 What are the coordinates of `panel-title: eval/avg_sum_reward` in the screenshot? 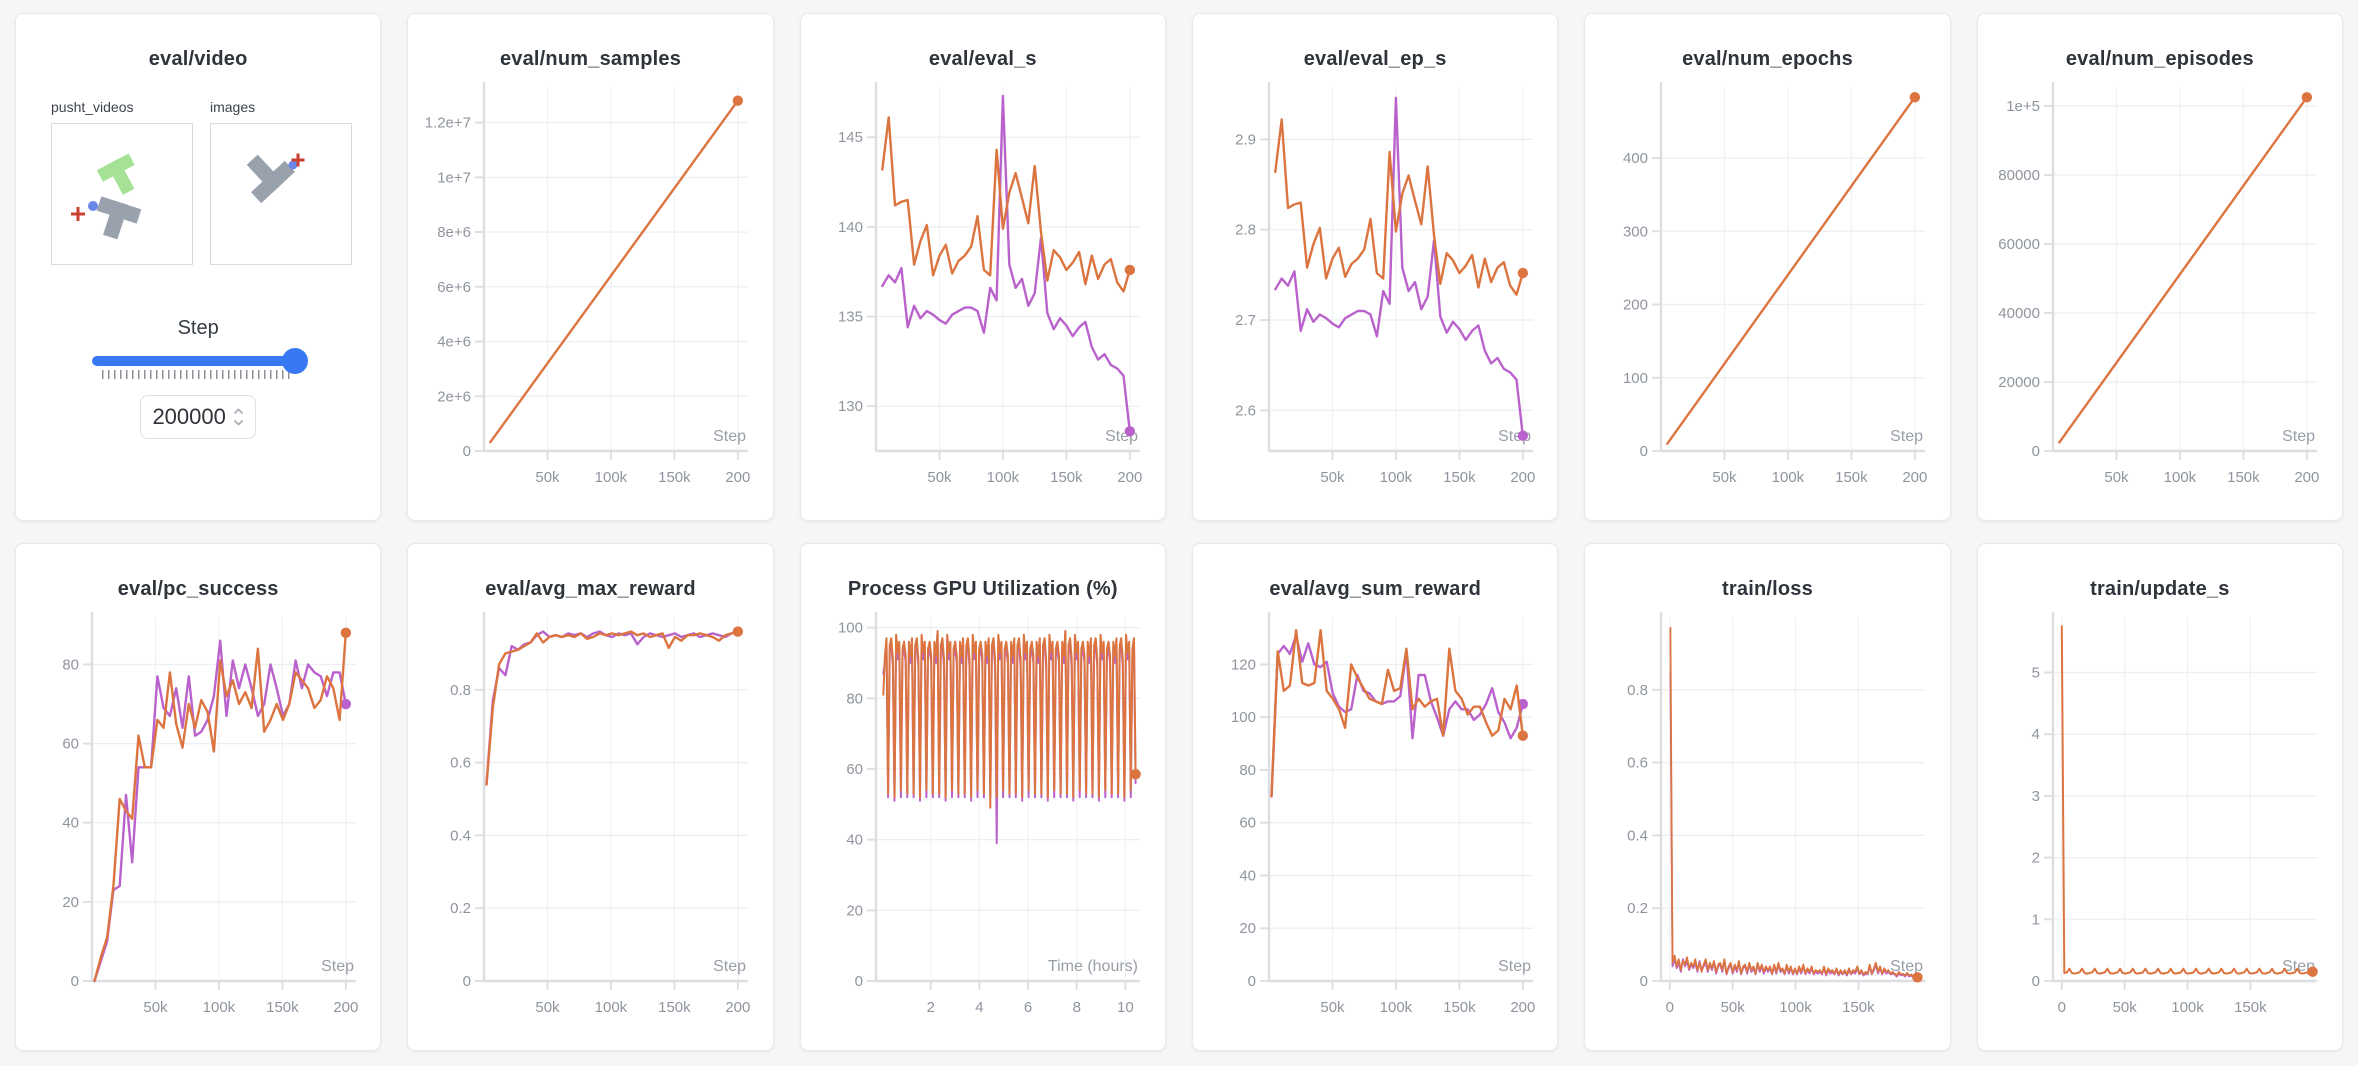 It's located at (1375, 589).